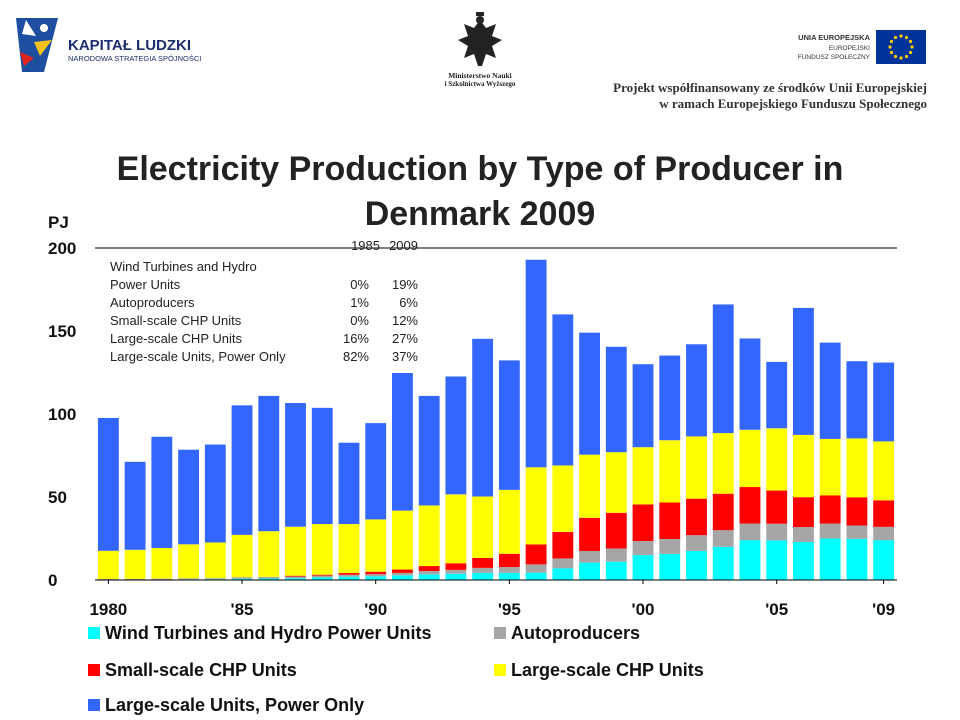 This screenshot has height=720, width=960. What do you see at coordinates (376, 578) in the screenshot?
I see `bar-wind-1990` at bounding box center [376, 578].